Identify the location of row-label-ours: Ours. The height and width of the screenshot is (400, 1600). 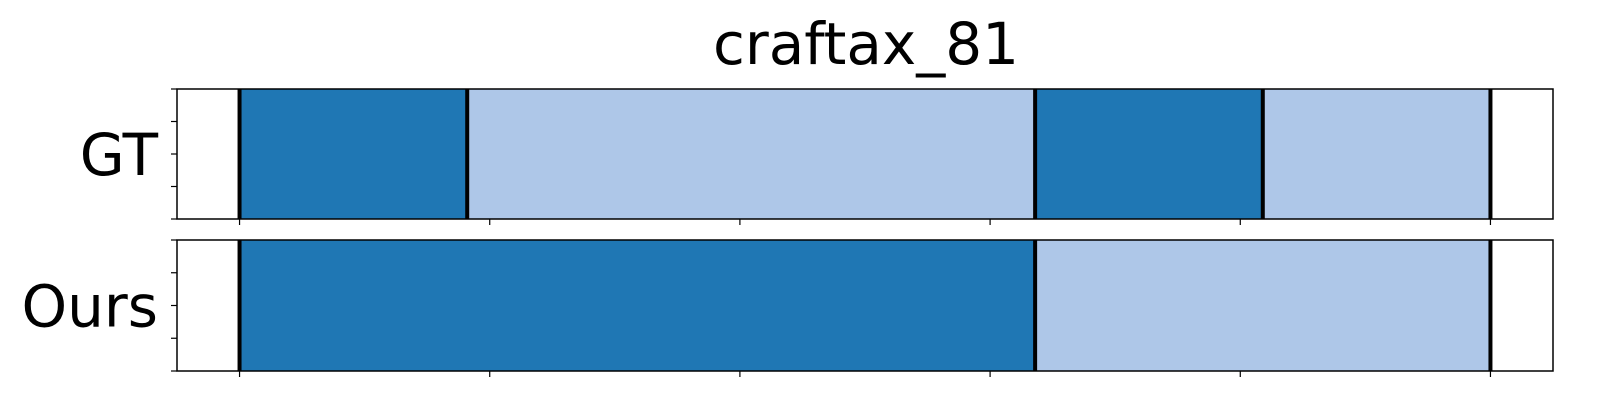
(90, 307).